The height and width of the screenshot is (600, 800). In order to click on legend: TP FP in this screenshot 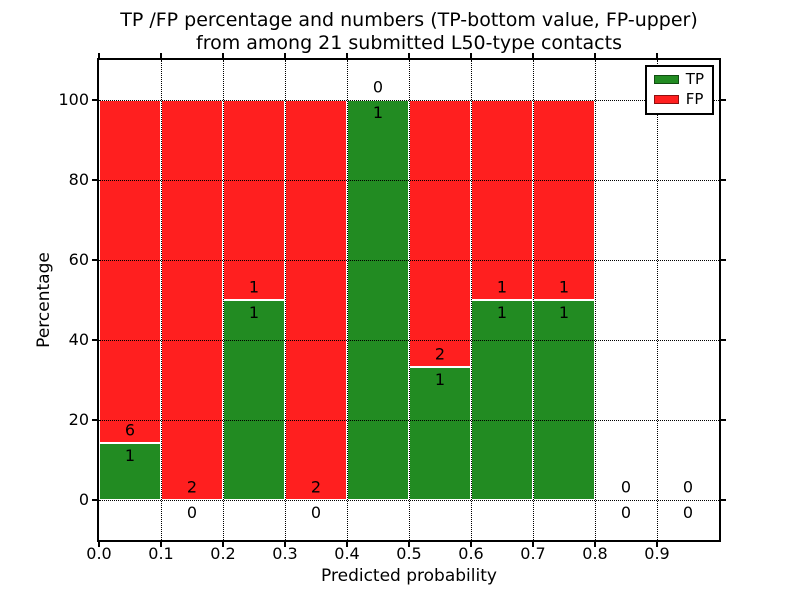, I will do `click(679, 90)`.